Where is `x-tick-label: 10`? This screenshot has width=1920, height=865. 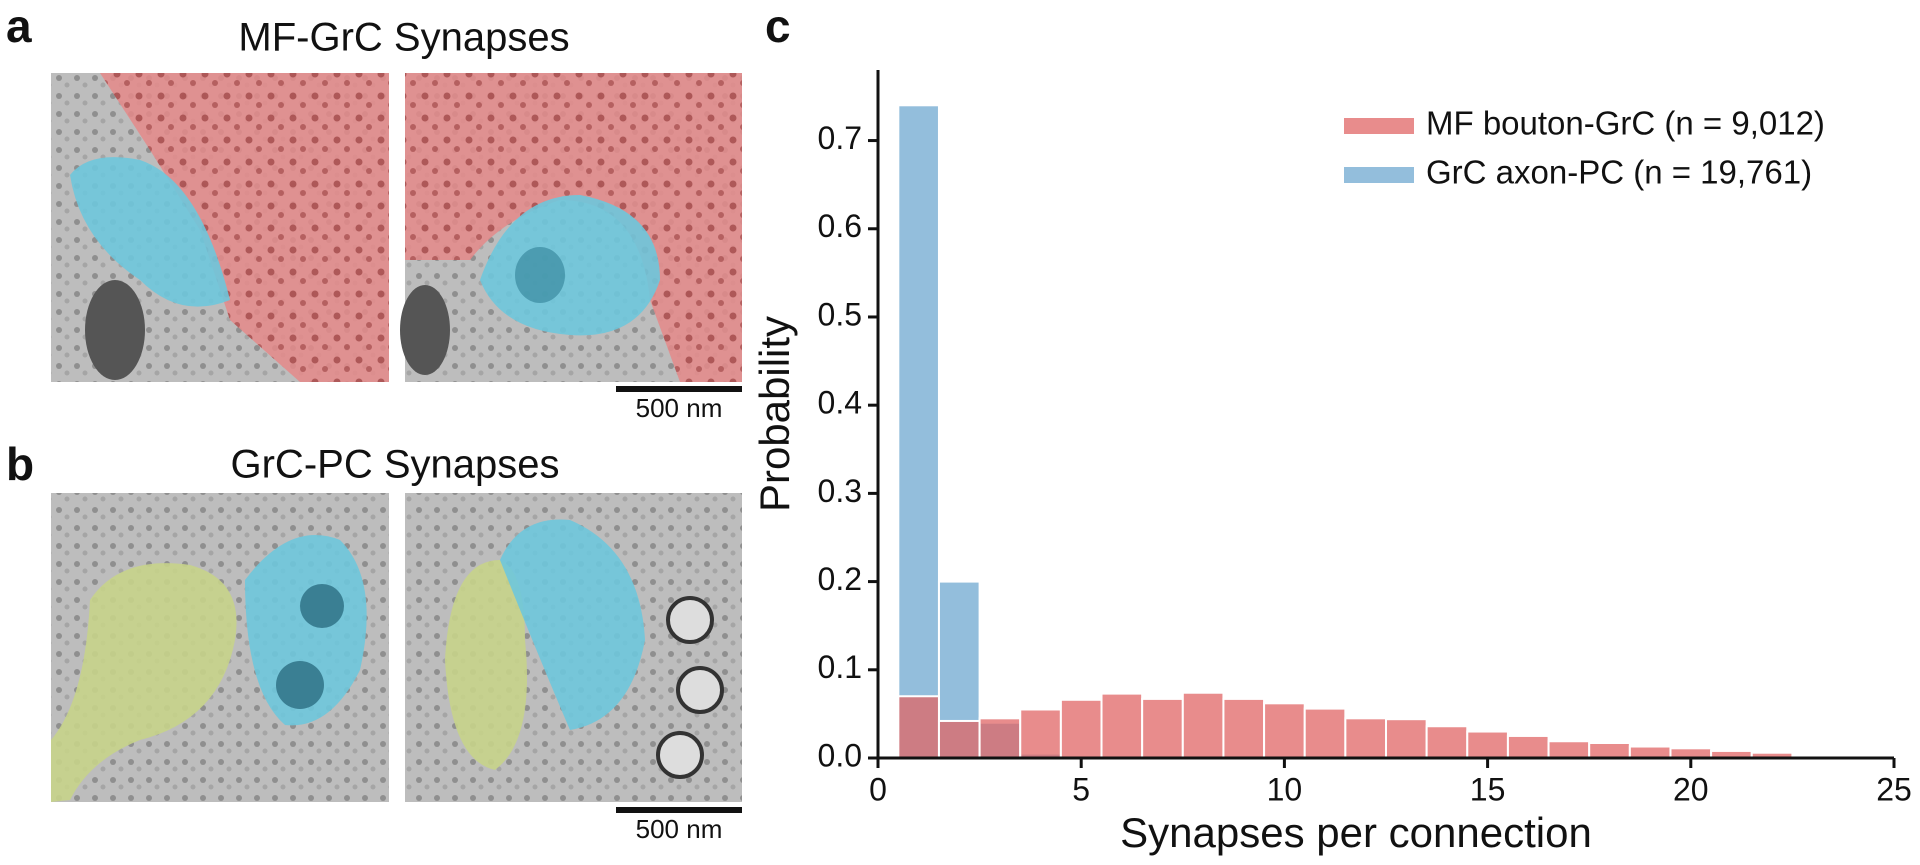
x-tick-label: 10 is located at coordinates (1285, 789).